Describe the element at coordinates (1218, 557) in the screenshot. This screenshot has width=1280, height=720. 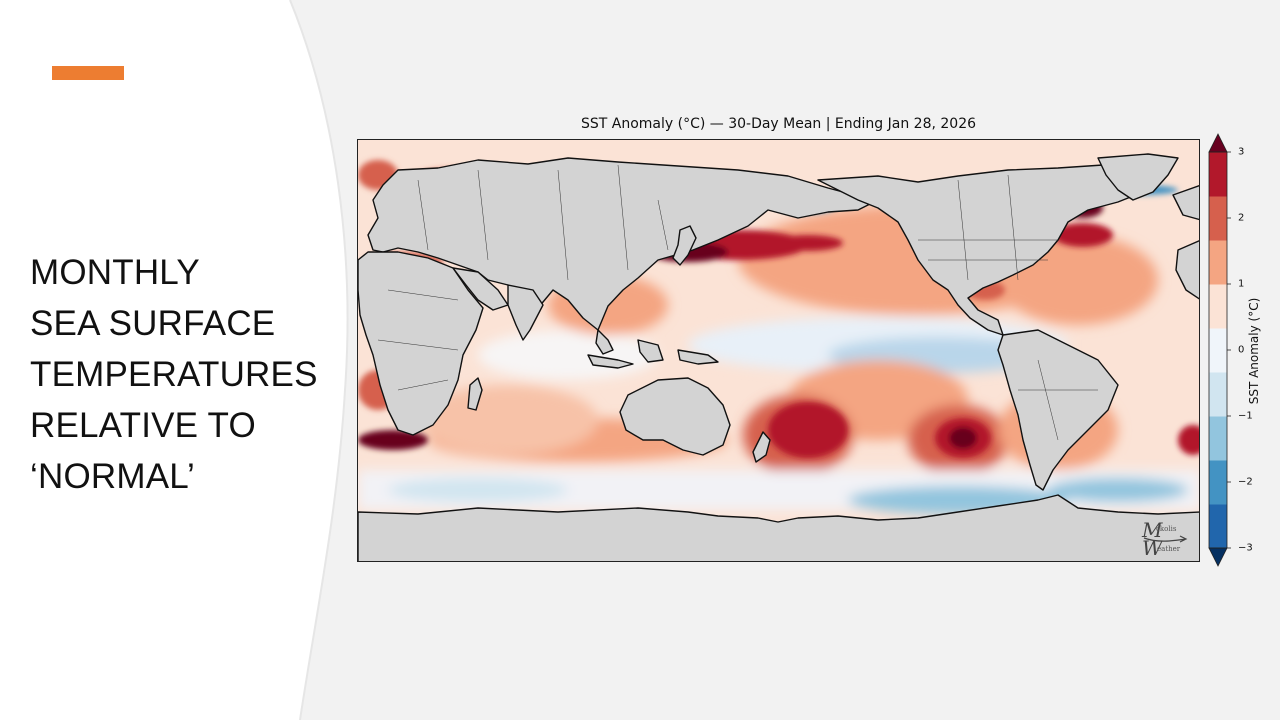
I see `colorbar-extend-min` at that location.